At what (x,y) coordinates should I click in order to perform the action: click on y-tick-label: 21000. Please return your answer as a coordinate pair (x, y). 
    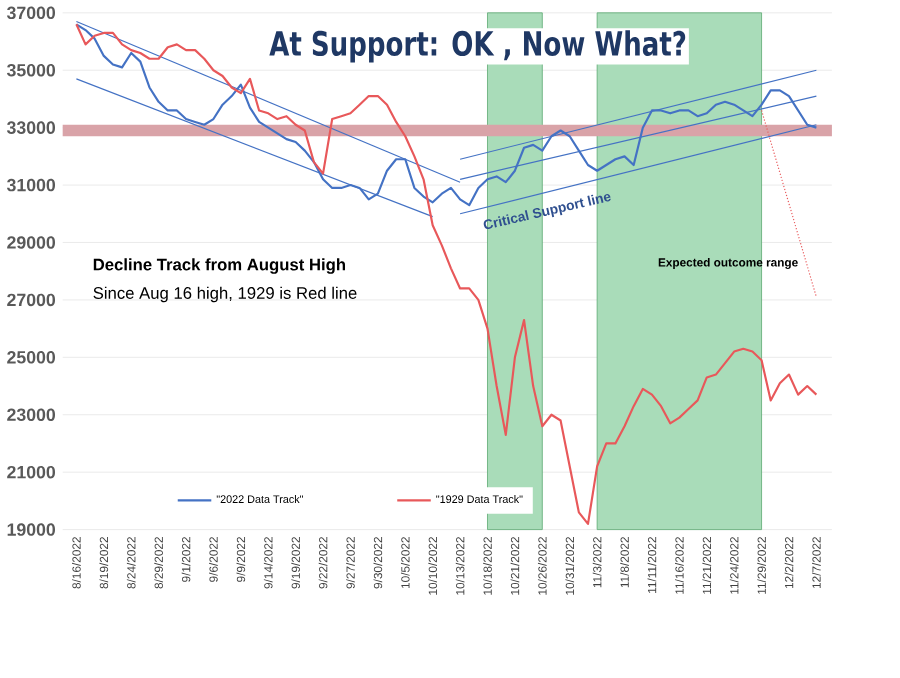
    Looking at the image, I should click on (31, 471).